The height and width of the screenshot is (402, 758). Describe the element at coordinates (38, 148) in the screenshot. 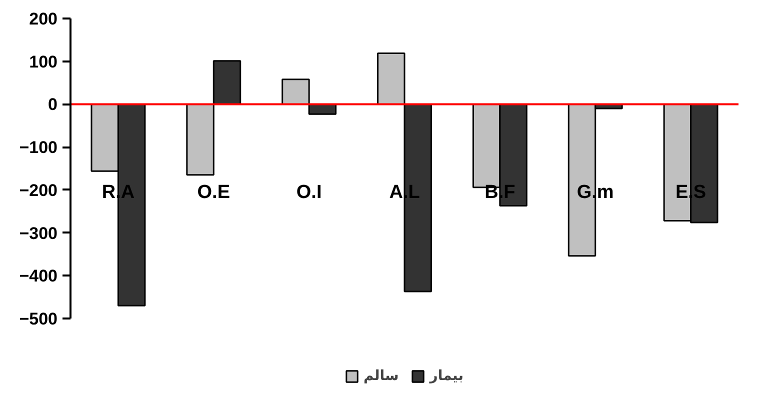

I see `y-tick-label: −100` at that location.